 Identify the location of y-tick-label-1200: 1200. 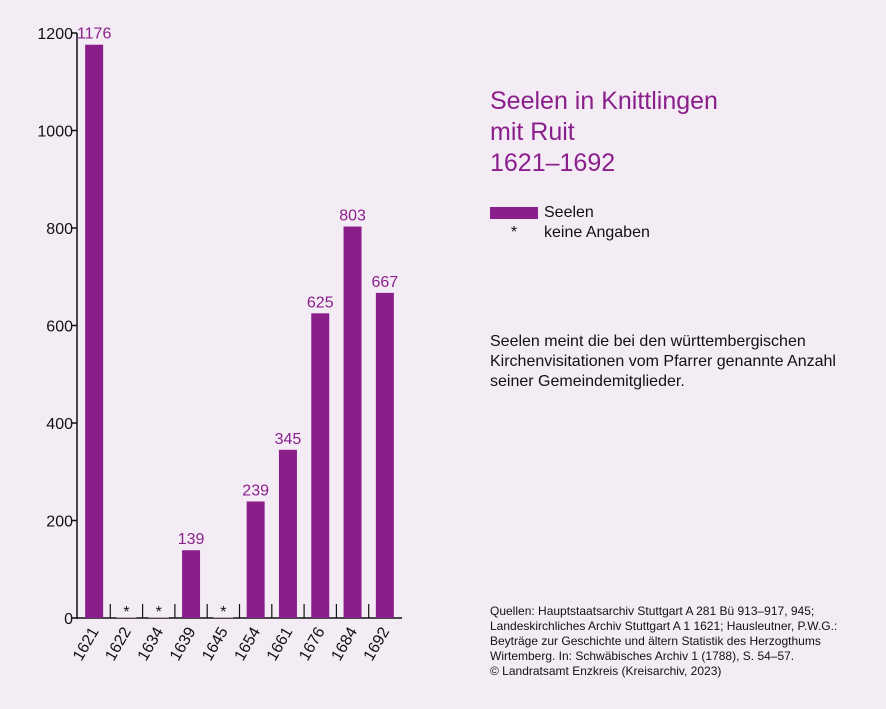
(55, 34).